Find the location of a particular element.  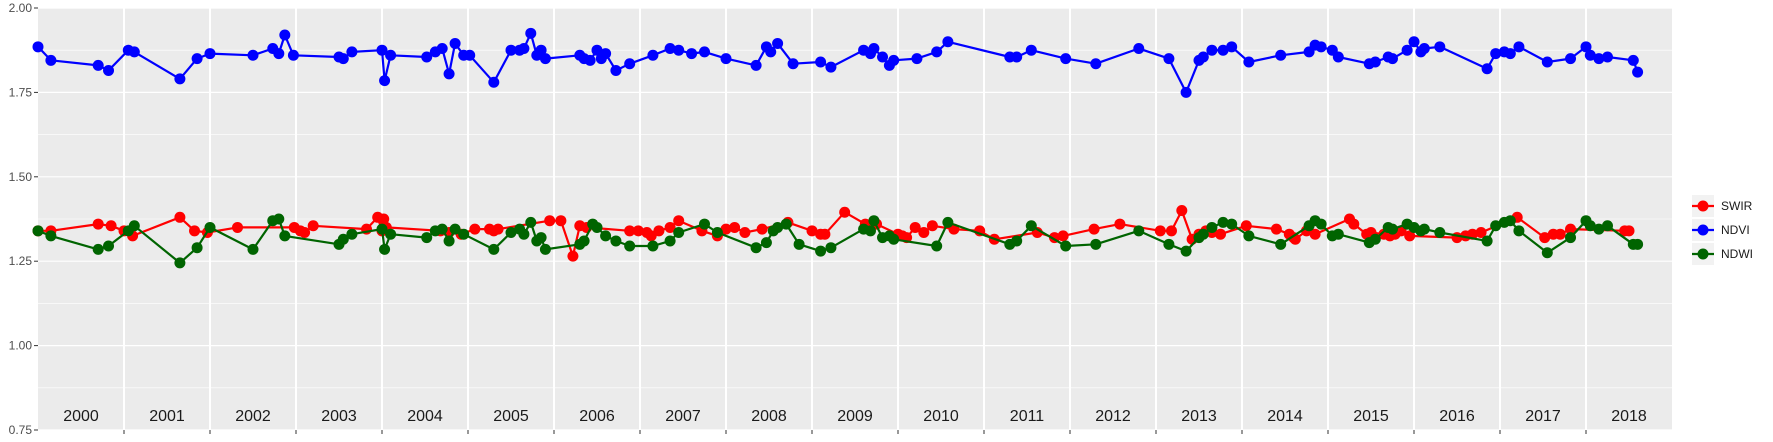

legend-item-ndwi: NDWI is located at coordinates (1722, 254).